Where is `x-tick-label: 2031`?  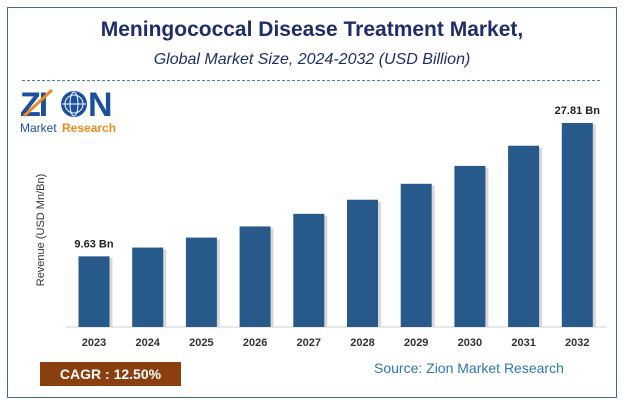 x-tick-label: 2031 is located at coordinates (523, 343).